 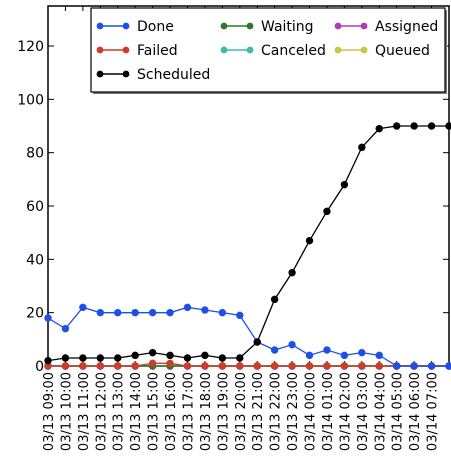 What do you see at coordinates (126, 26) in the screenshot?
I see `legend-marker-done` at bounding box center [126, 26].